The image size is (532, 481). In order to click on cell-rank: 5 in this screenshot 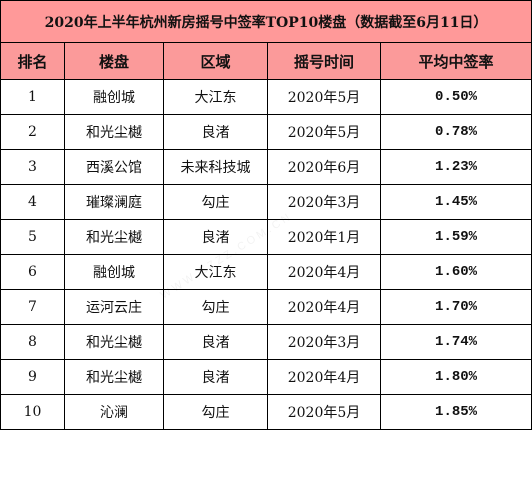, I will do `click(32, 237)`.